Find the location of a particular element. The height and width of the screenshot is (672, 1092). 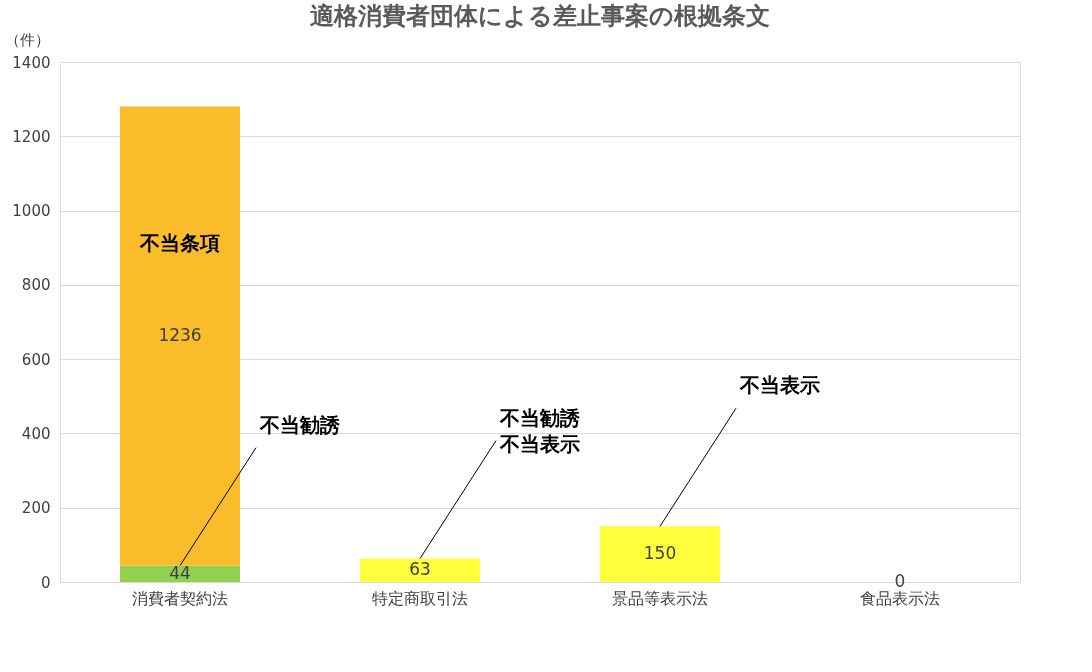

x-tick-label: 特定商取引法 is located at coordinates (420, 598).